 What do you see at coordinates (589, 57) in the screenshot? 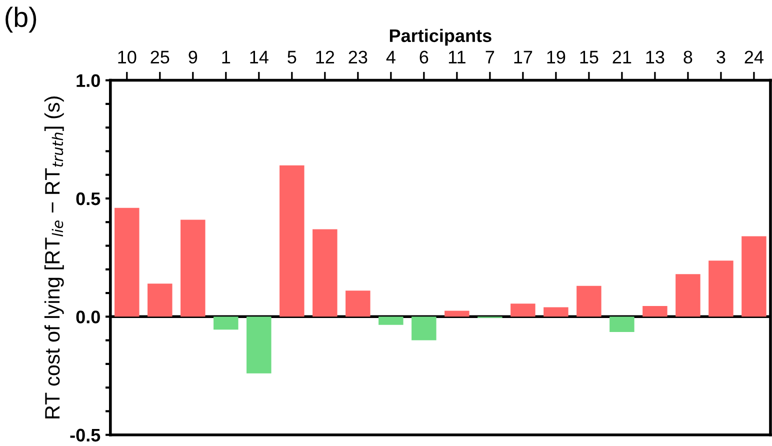
I see `x-tick-label: 15` at bounding box center [589, 57].